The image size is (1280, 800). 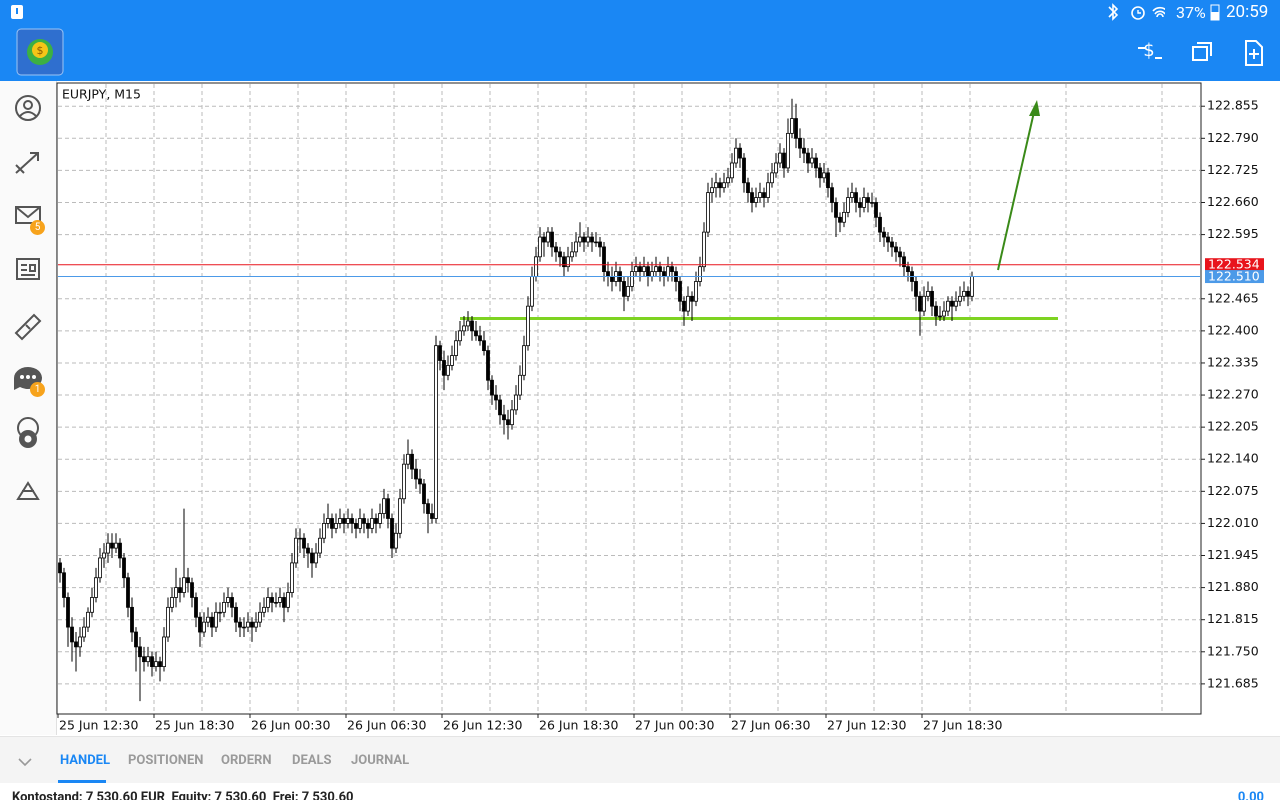 What do you see at coordinates (28, 301) in the screenshot?
I see `sidebar-icons` at bounding box center [28, 301].